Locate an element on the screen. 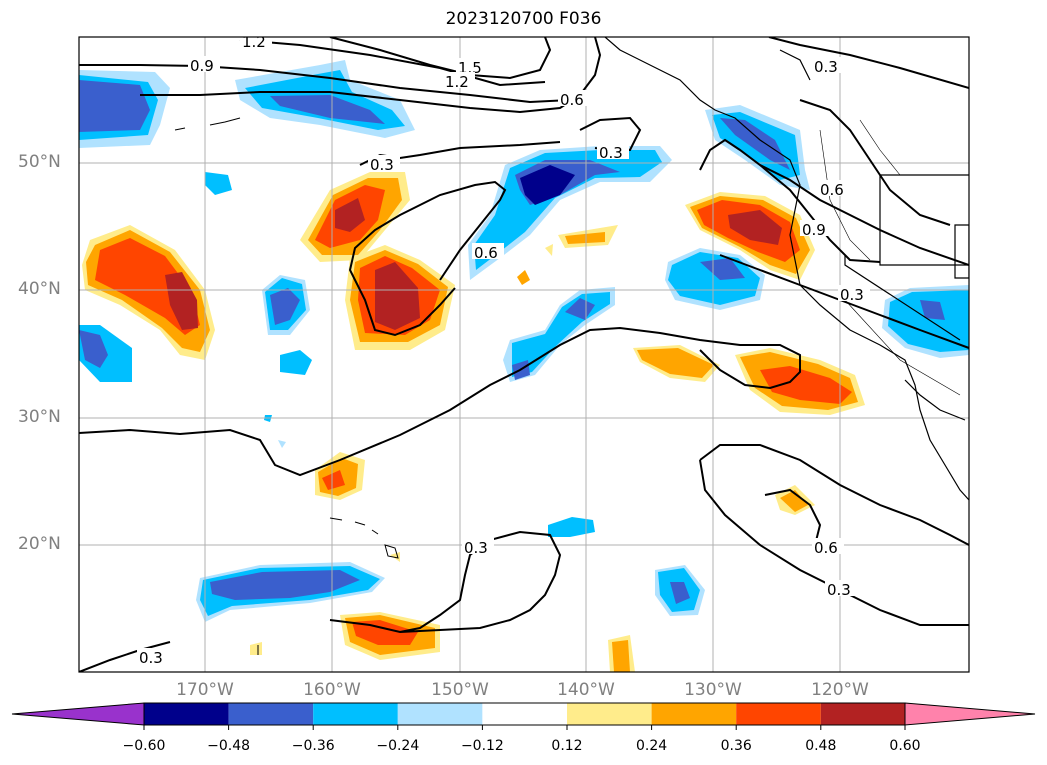 This screenshot has height=765, width=1047. lon-label-160w: 160°W is located at coordinates (332, 690).